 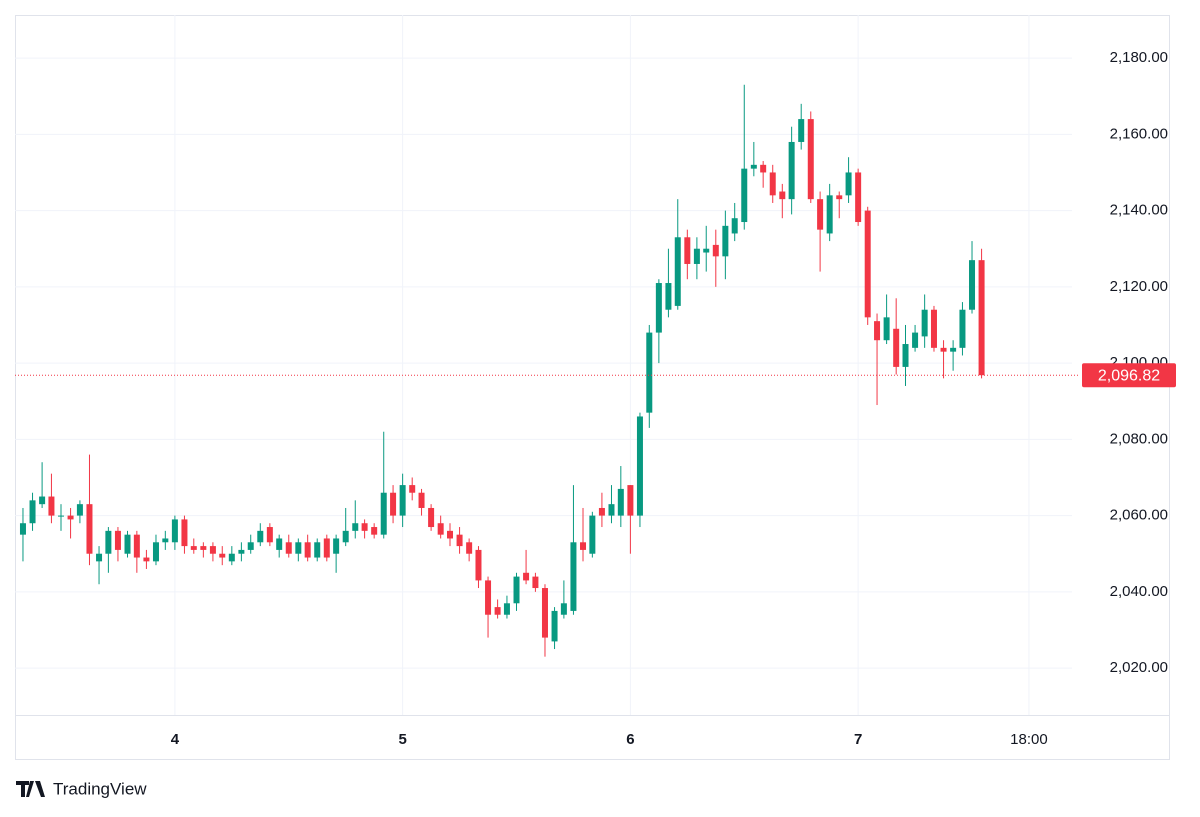 I want to click on last-price-label: 2,096.82, so click(x=1129, y=375).